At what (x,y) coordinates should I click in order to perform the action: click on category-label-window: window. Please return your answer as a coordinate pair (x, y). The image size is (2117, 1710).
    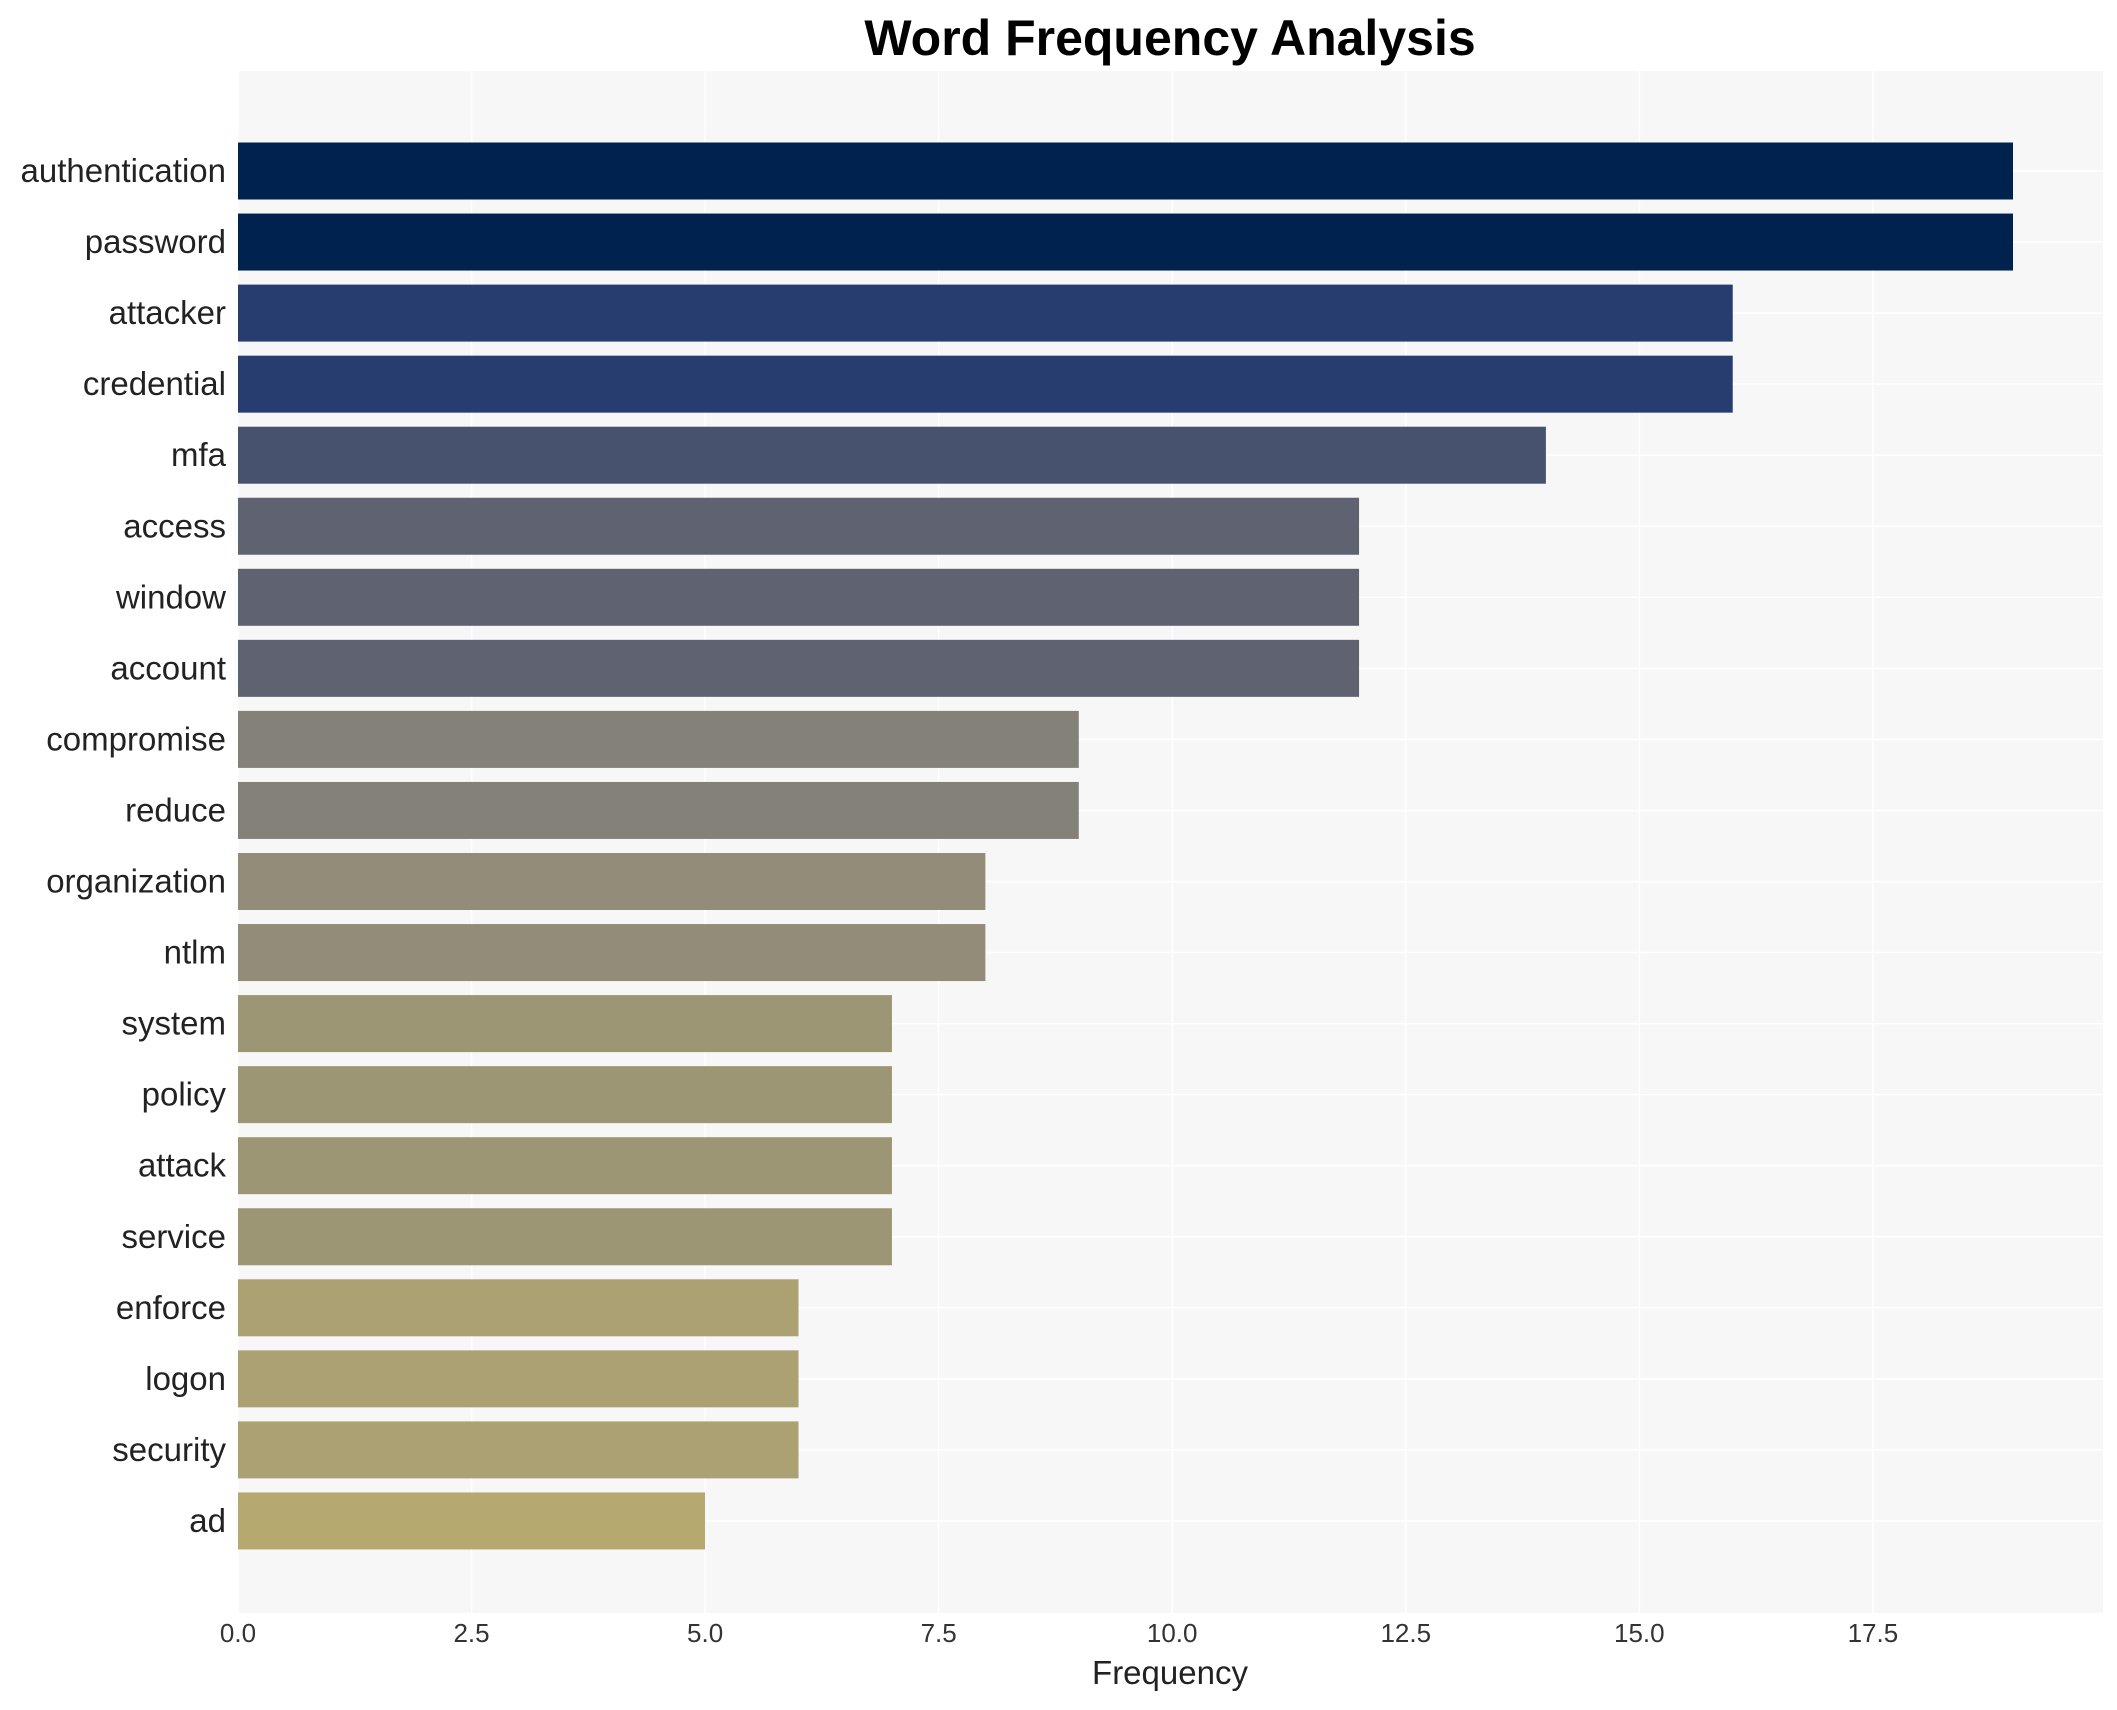
    Looking at the image, I should click on (170, 596).